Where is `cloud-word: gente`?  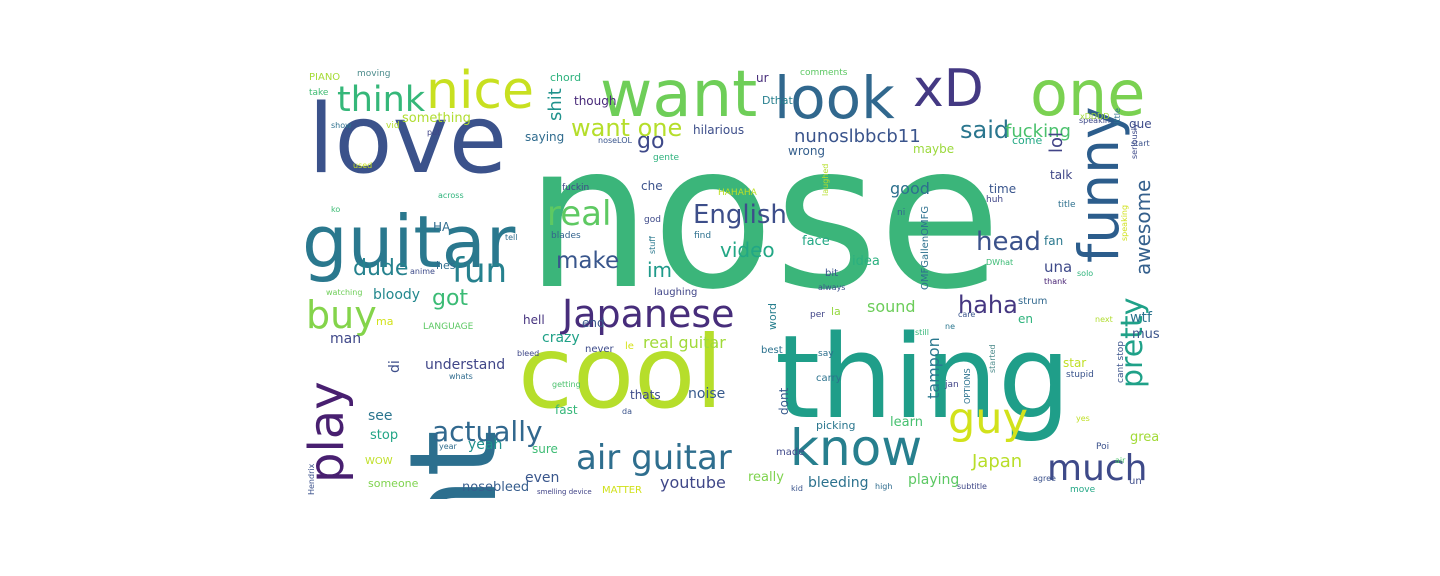 cloud-word: gente is located at coordinates (666, 158).